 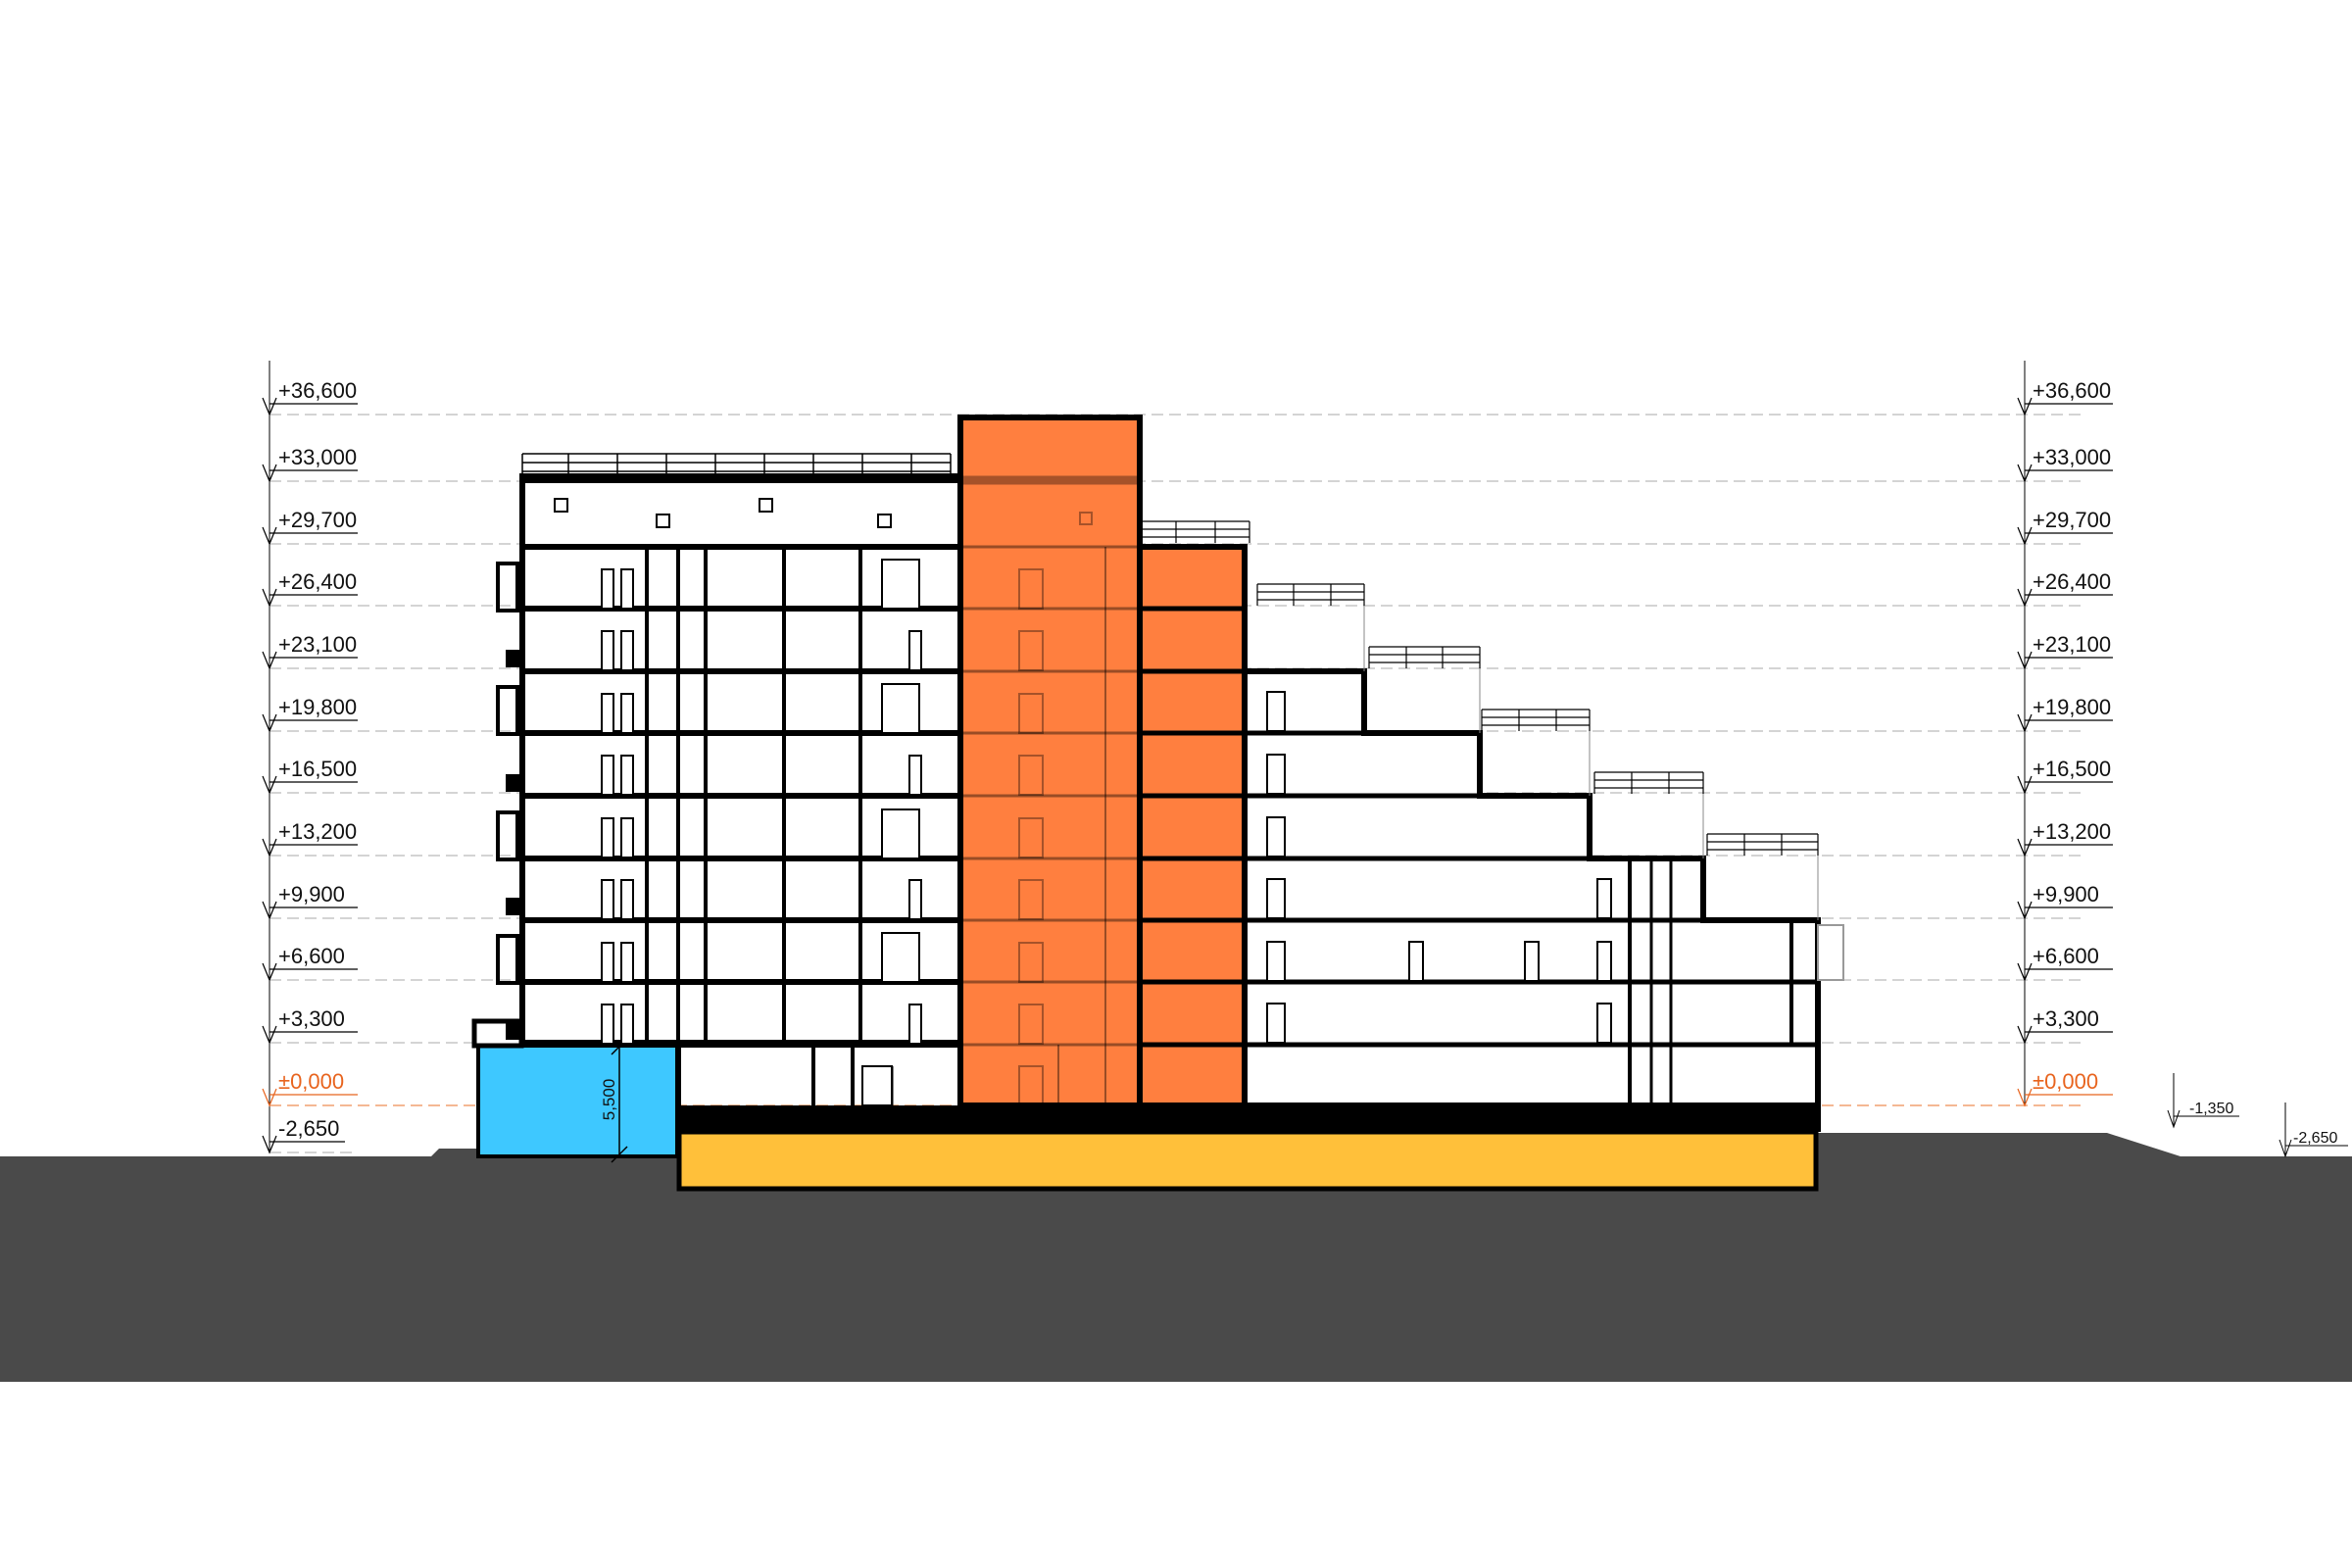 What do you see at coordinates (2072, 520) in the screenshot?
I see `level-label-right-29700: +29,700` at bounding box center [2072, 520].